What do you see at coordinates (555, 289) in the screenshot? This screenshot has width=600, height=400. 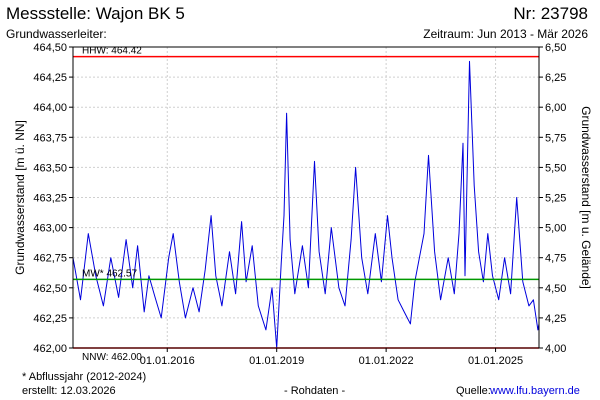 I see `y-right-tick-label: 4,50` at bounding box center [555, 289].